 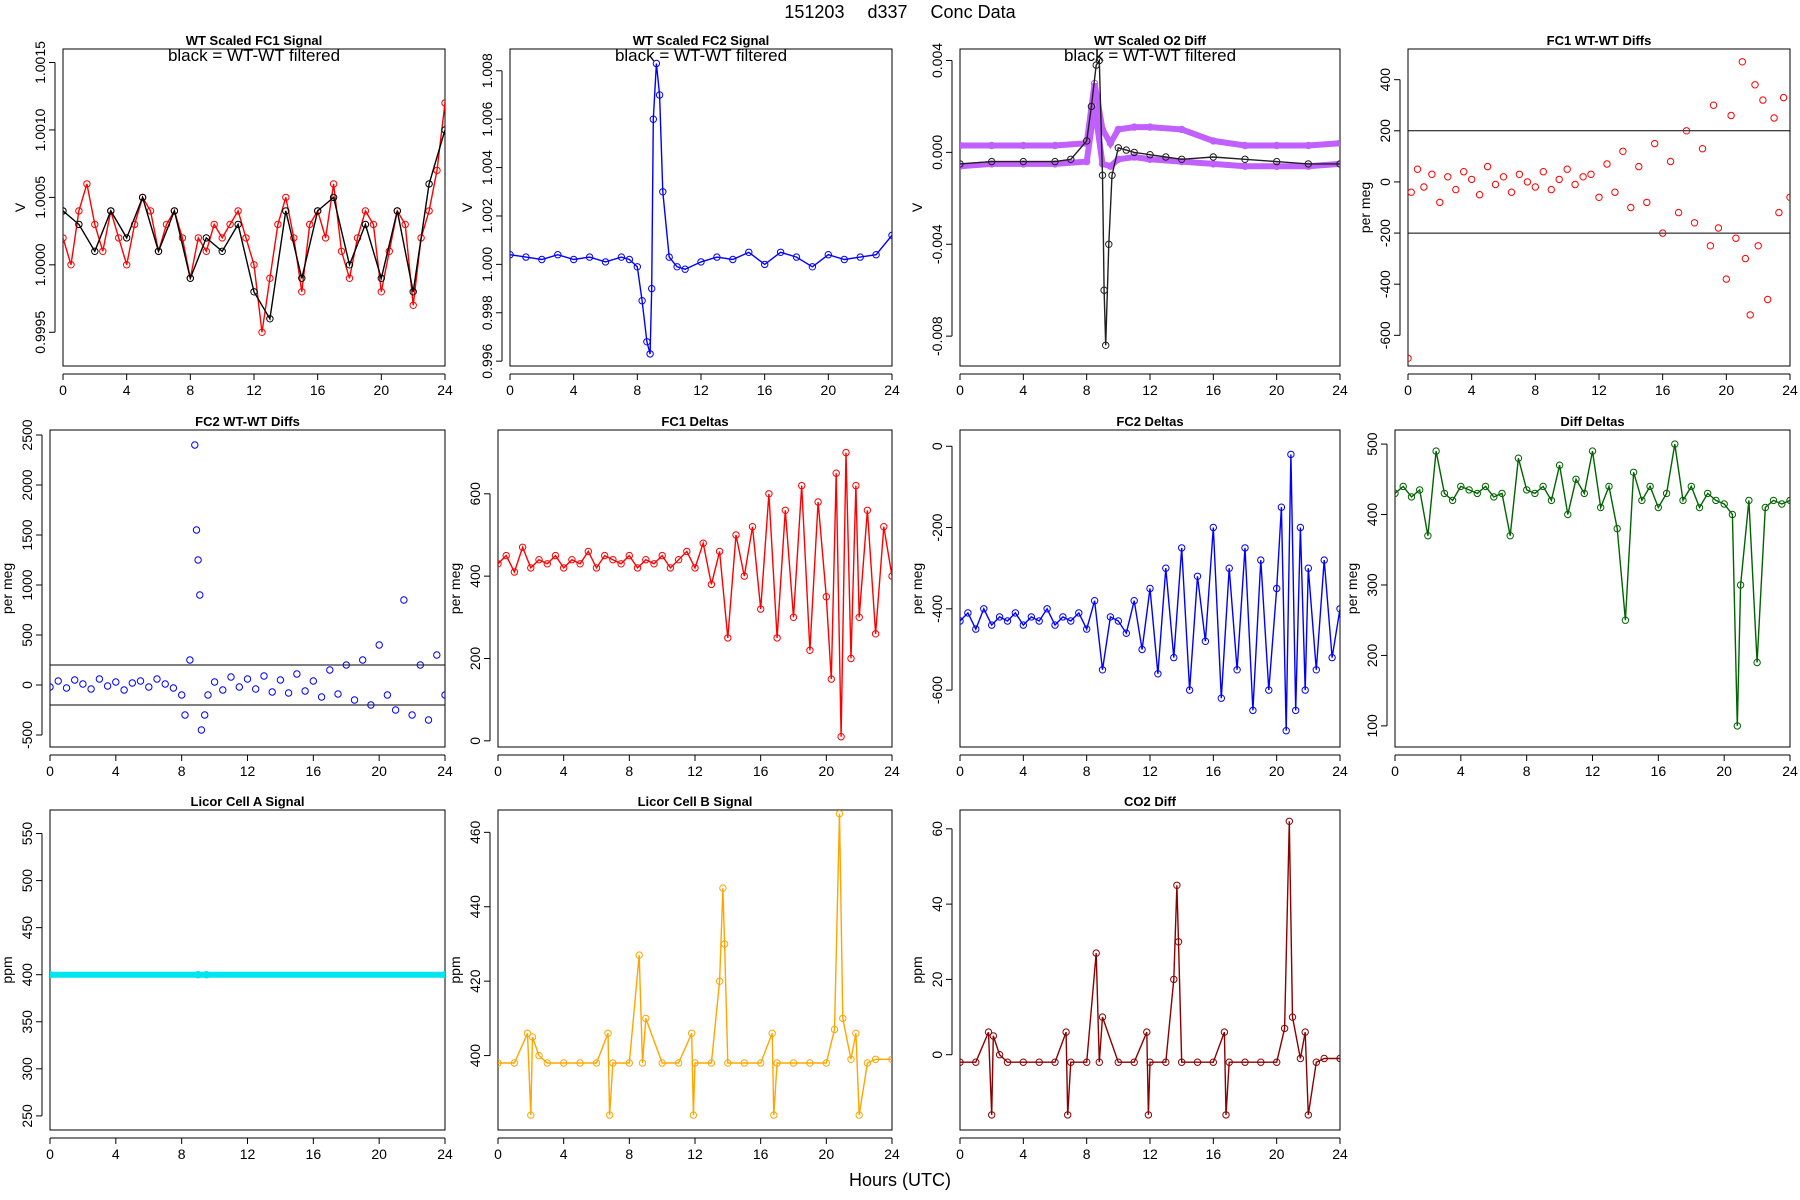 What do you see at coordinates (1150, 801) in the screenshot?
I see `chart-title: CO2 Diff` at bounding box center [1150, 801].